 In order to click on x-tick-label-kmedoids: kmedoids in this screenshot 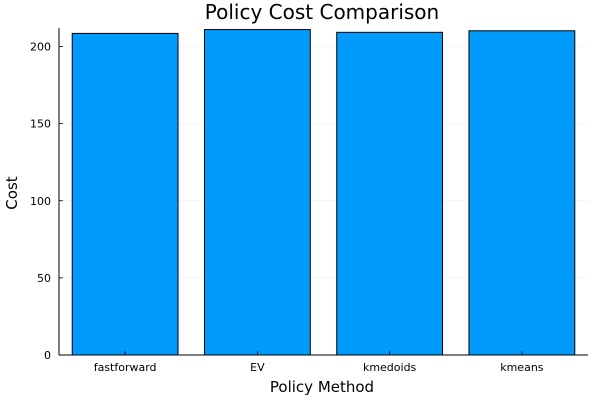, I will do `click(390, 367)`.